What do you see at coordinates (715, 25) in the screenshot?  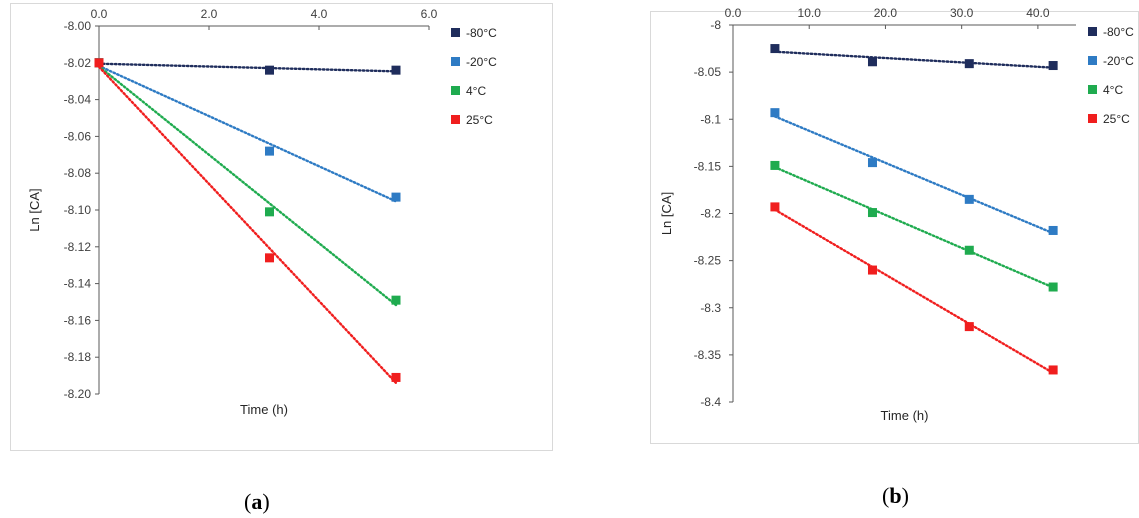 I see `y-tick-label: -8` at bounding box center [715, 25].